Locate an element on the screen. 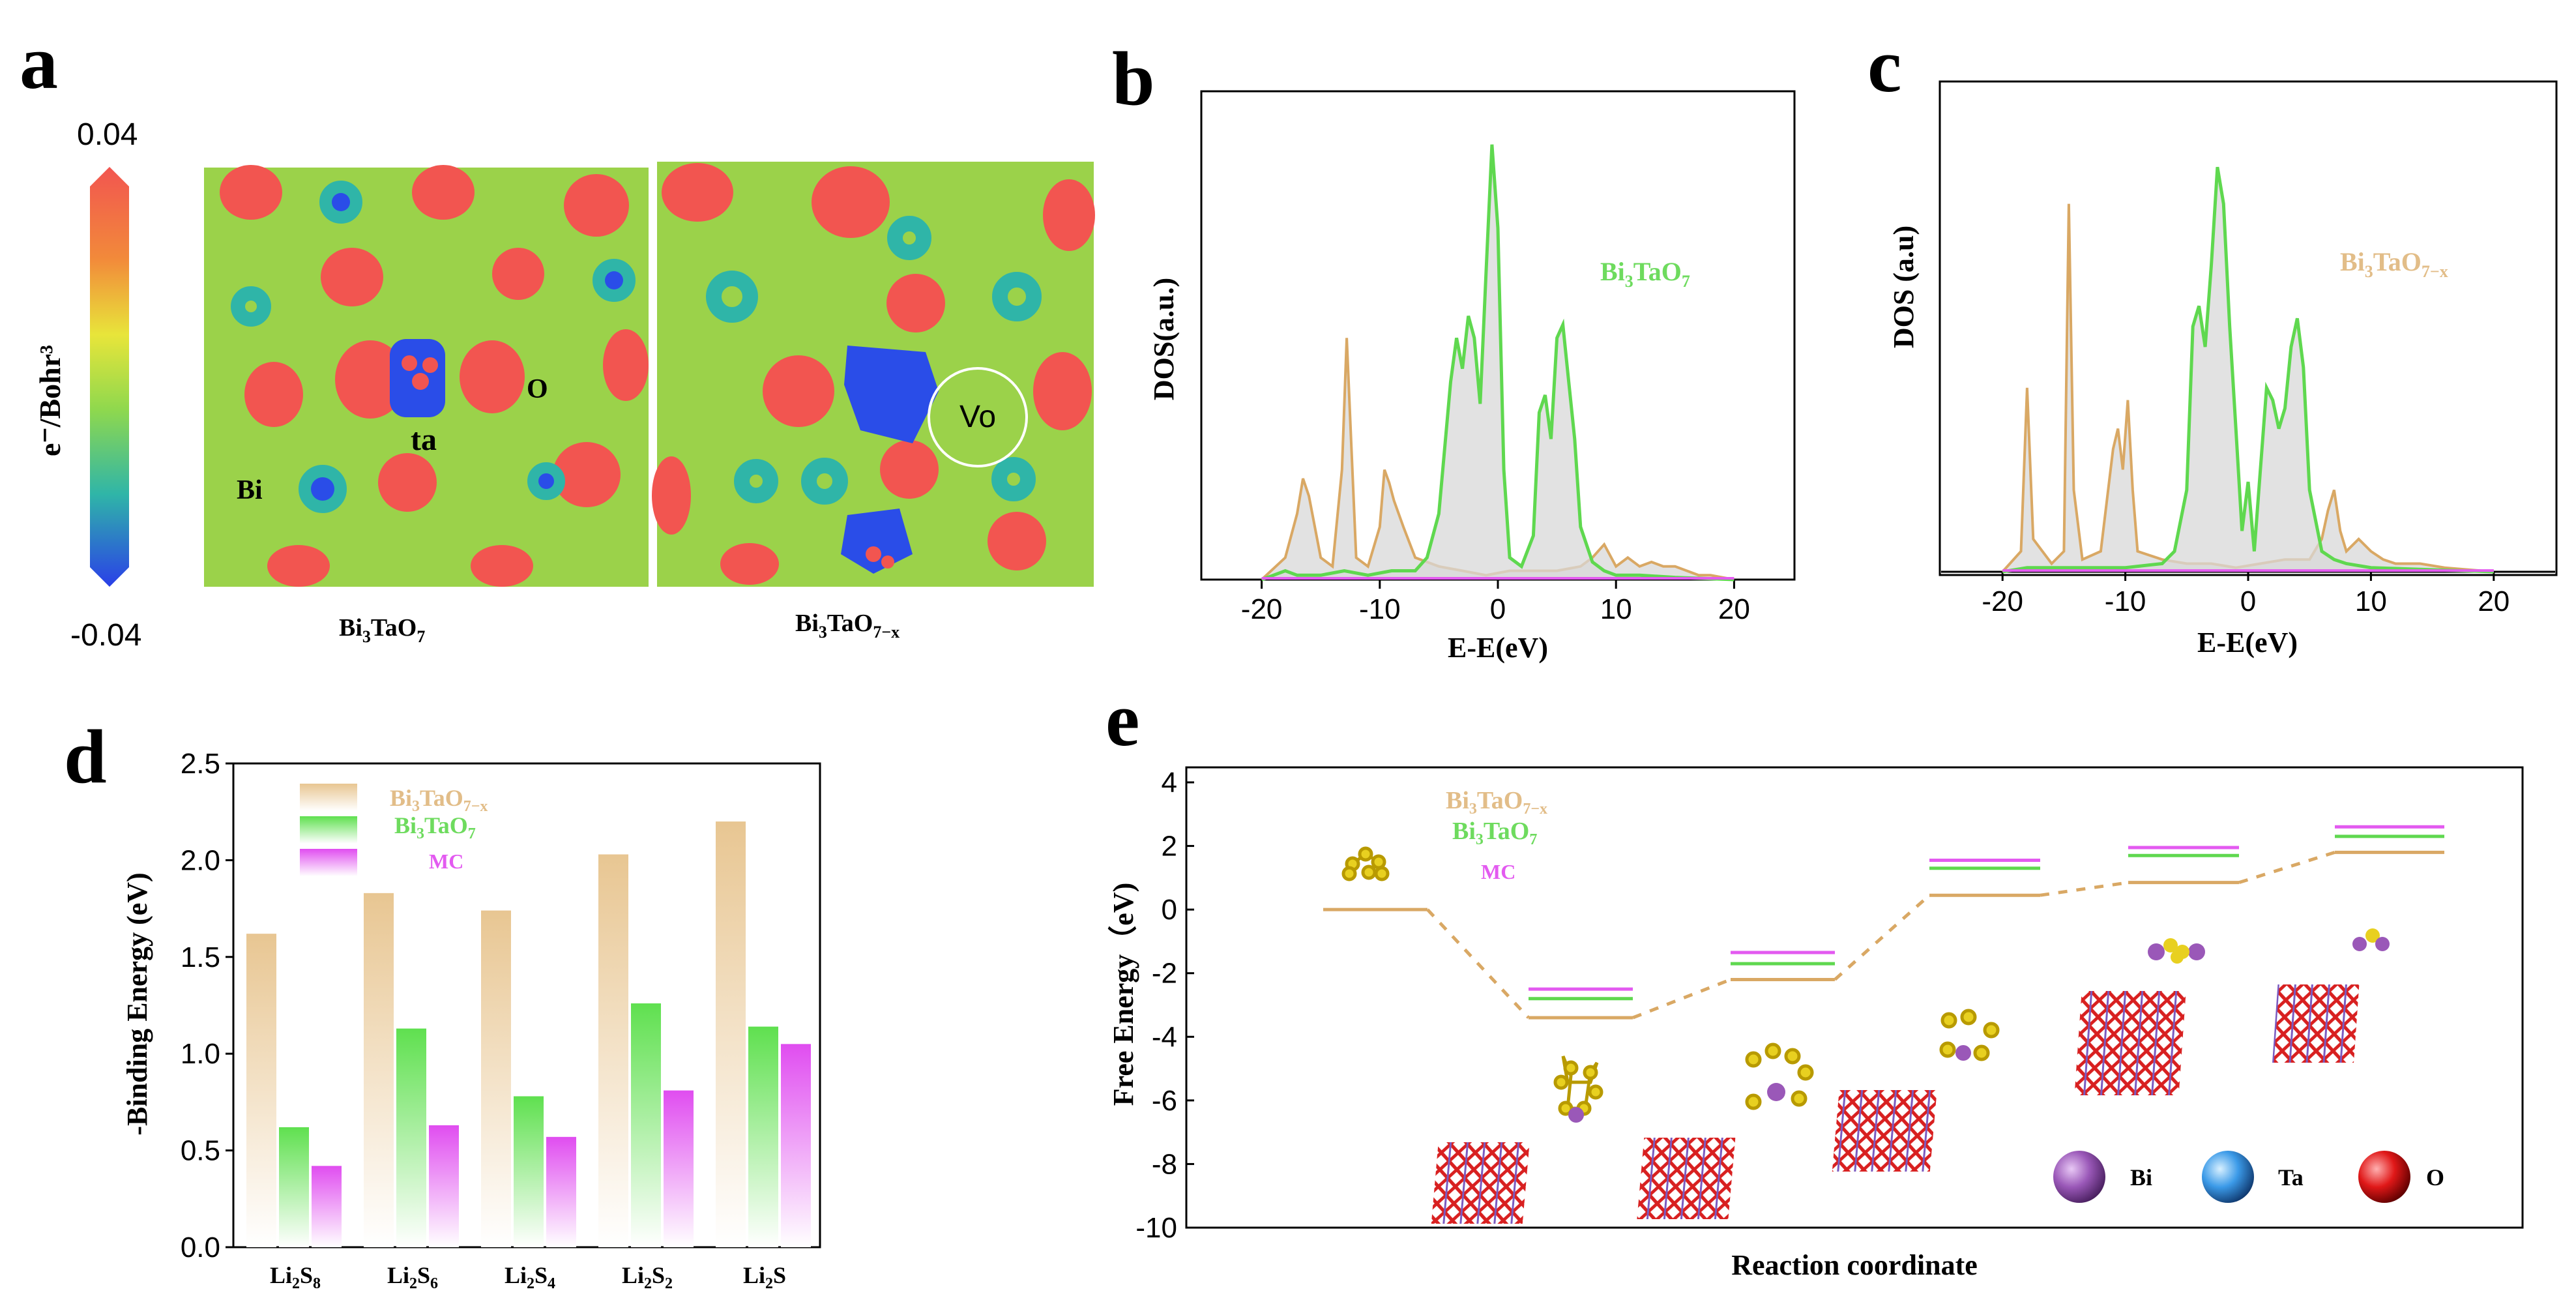  legend-label-tan: Bi3TaO7−x is located at coordinates (439, 800).